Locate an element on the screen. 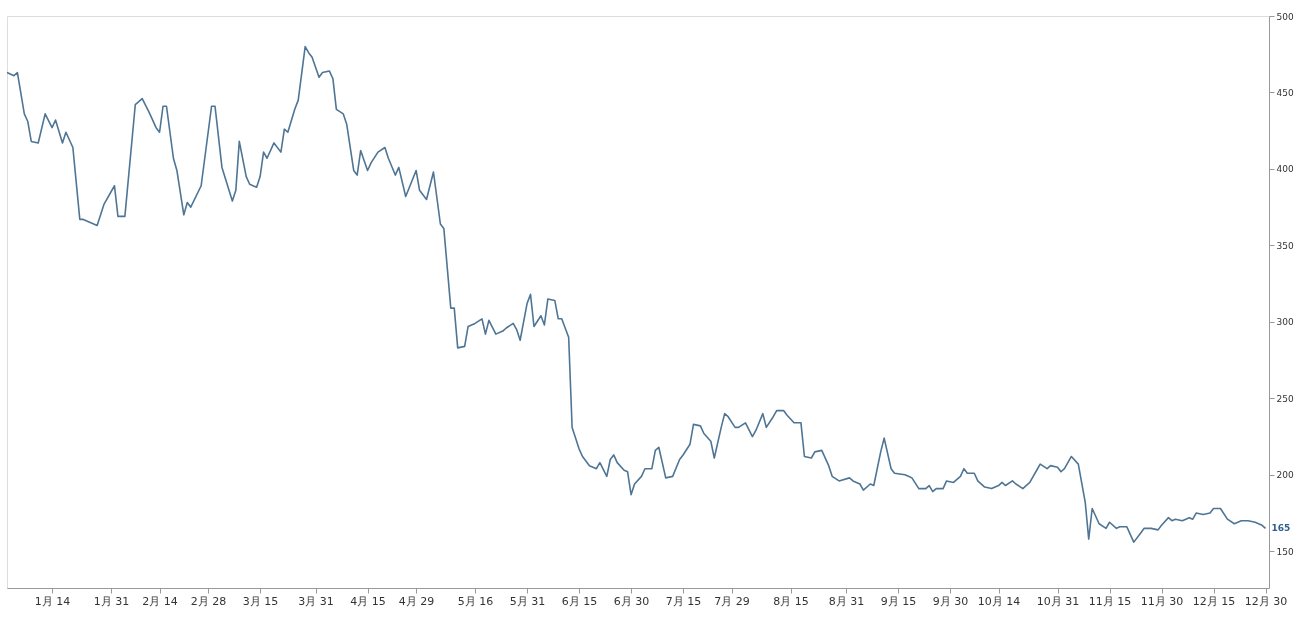 This screenshot has width=1303, height=617. x-tick-label: 11月 15 is located at coordinates (1110, 601).